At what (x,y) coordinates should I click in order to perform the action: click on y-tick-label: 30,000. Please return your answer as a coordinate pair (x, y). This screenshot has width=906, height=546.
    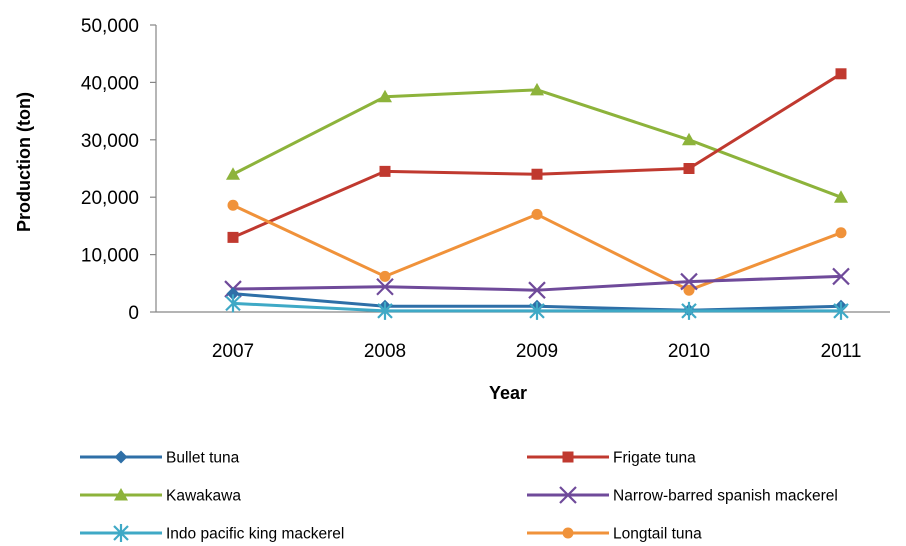
    Looking at the image, I should click on (110, 141).